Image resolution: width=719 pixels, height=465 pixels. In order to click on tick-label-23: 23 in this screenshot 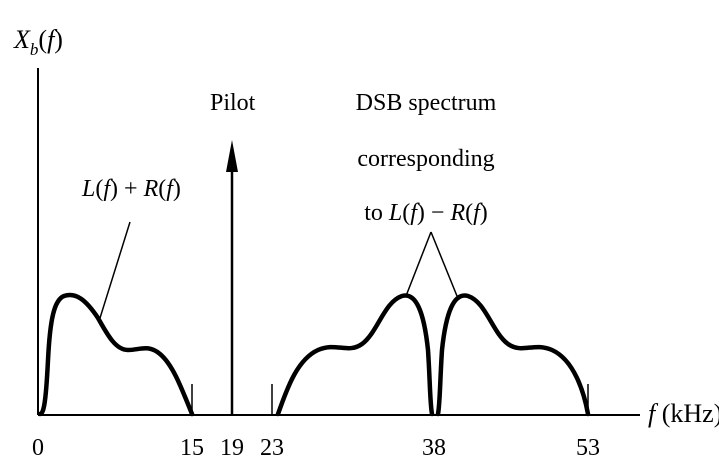, I will do `click(272, 448)`.